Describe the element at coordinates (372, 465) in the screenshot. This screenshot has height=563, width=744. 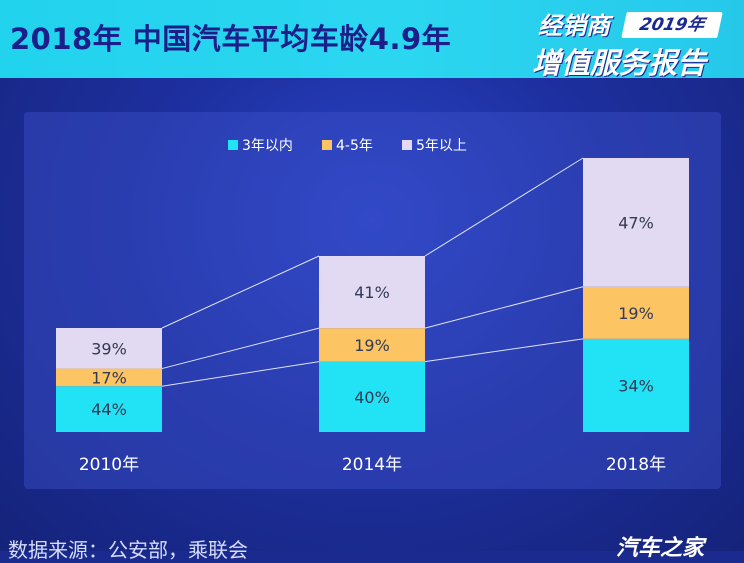
I see `x-tick-label: 2014年` at that location.